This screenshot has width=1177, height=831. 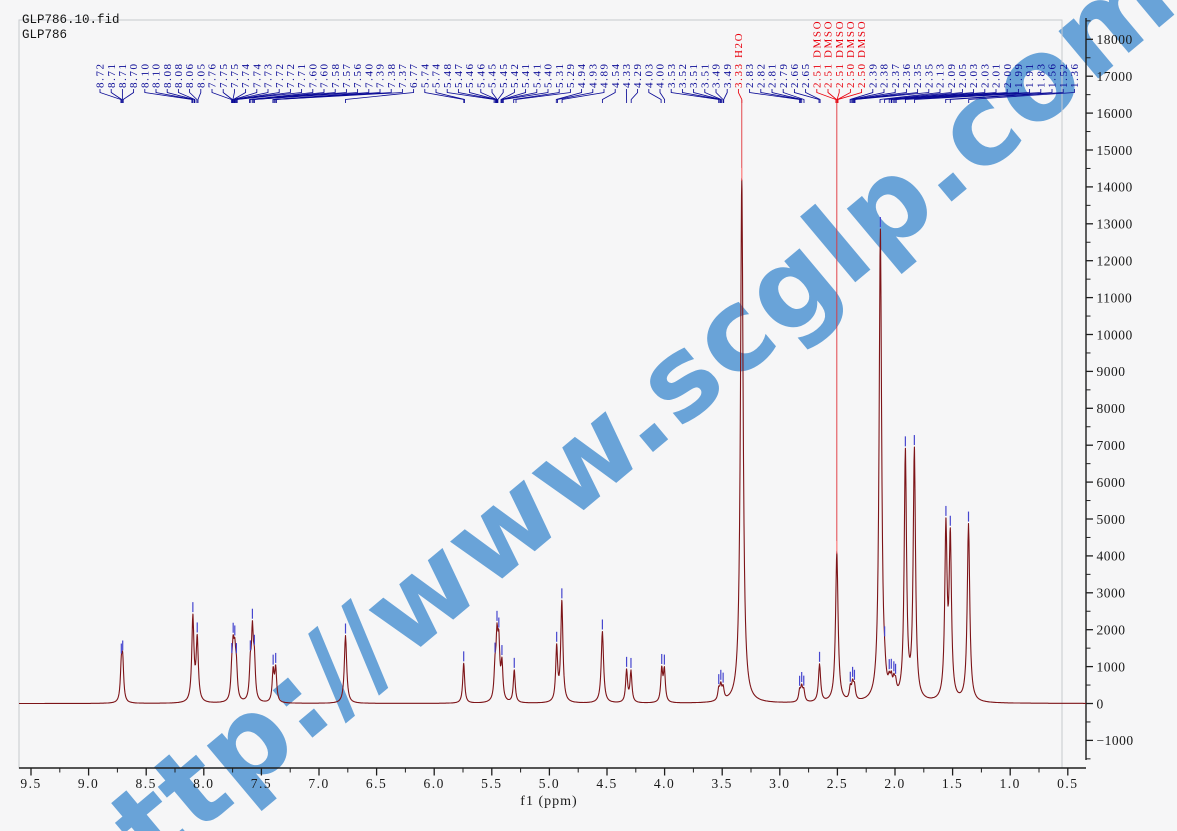 What do you see at coordinates (638, 75) in the screenshot?
I see `peak-shift-label: 4.29` at bounding box center [638, 75].